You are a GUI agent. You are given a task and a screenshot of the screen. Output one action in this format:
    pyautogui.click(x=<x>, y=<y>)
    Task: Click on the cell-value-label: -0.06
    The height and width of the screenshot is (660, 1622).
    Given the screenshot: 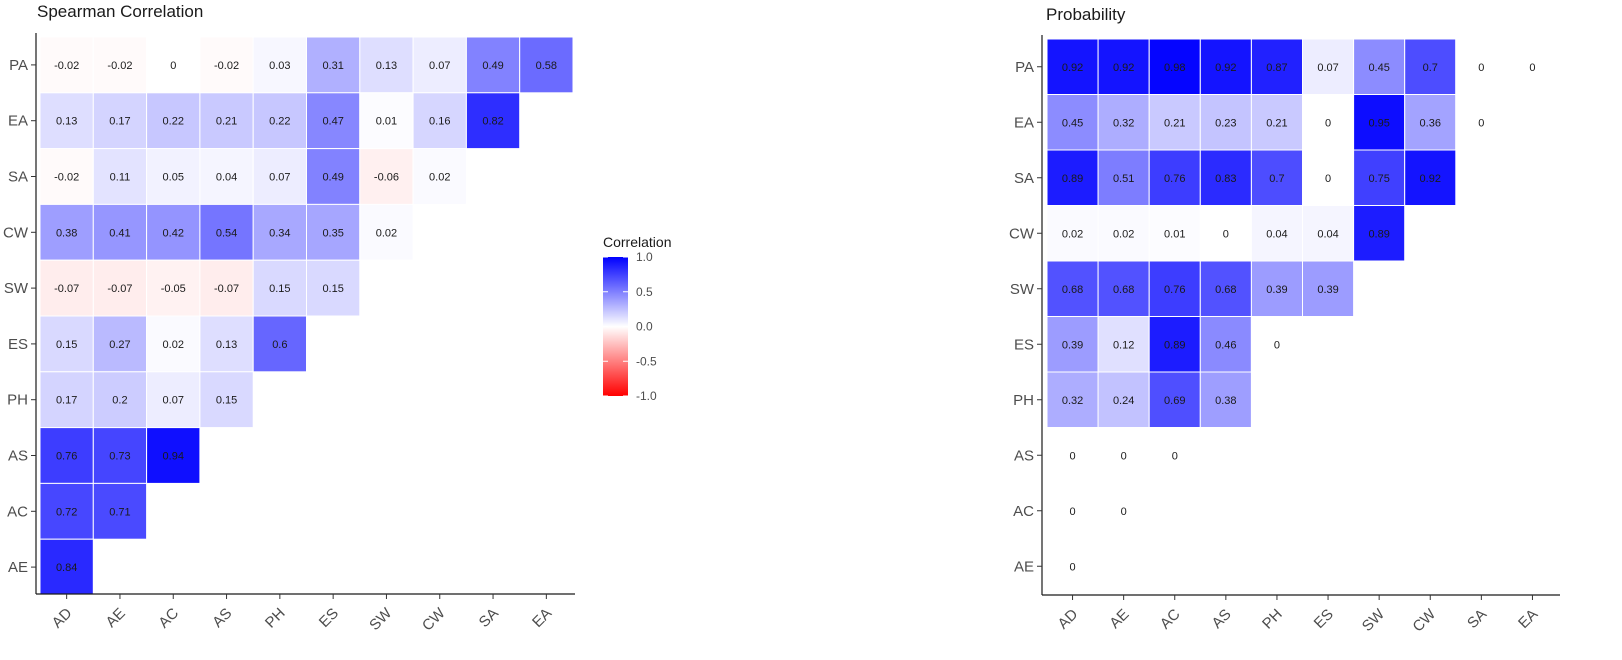 What is the action you would take?
    pyautogui.click(x=386, y=178)
    